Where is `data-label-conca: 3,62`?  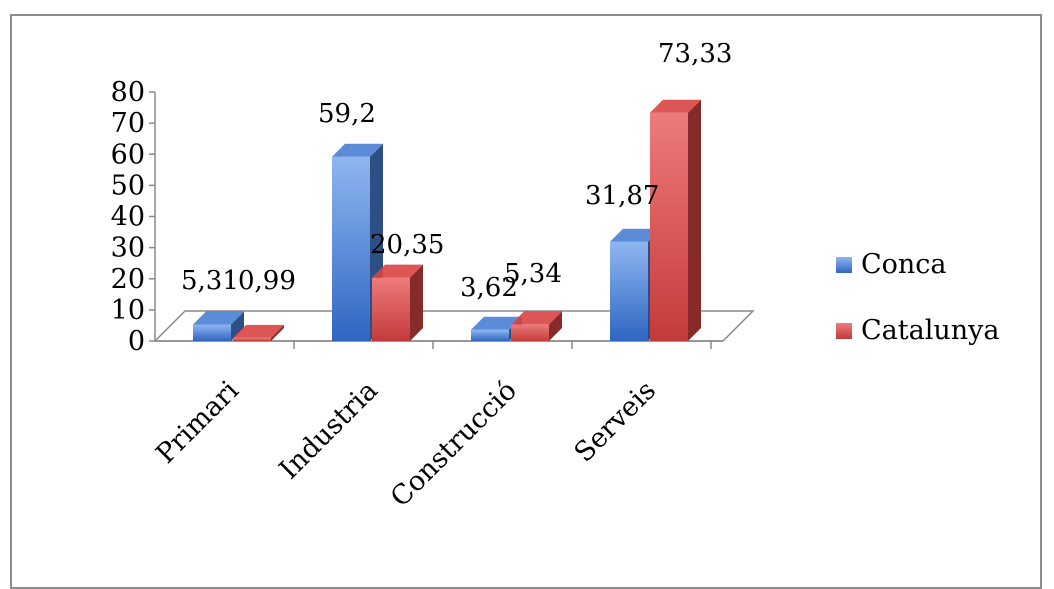 data-label-conca: 3,62 is located at coordinates (489, 288).